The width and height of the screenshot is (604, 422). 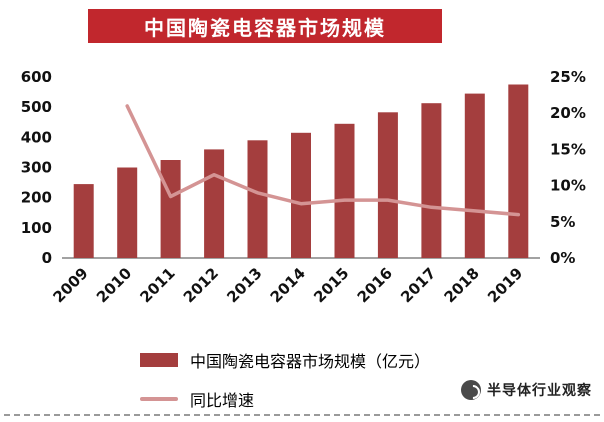 What do you see at coordinates (36, 198) in the screenshot?
I see `svg-text: 200` at bounding box center [36, 198].